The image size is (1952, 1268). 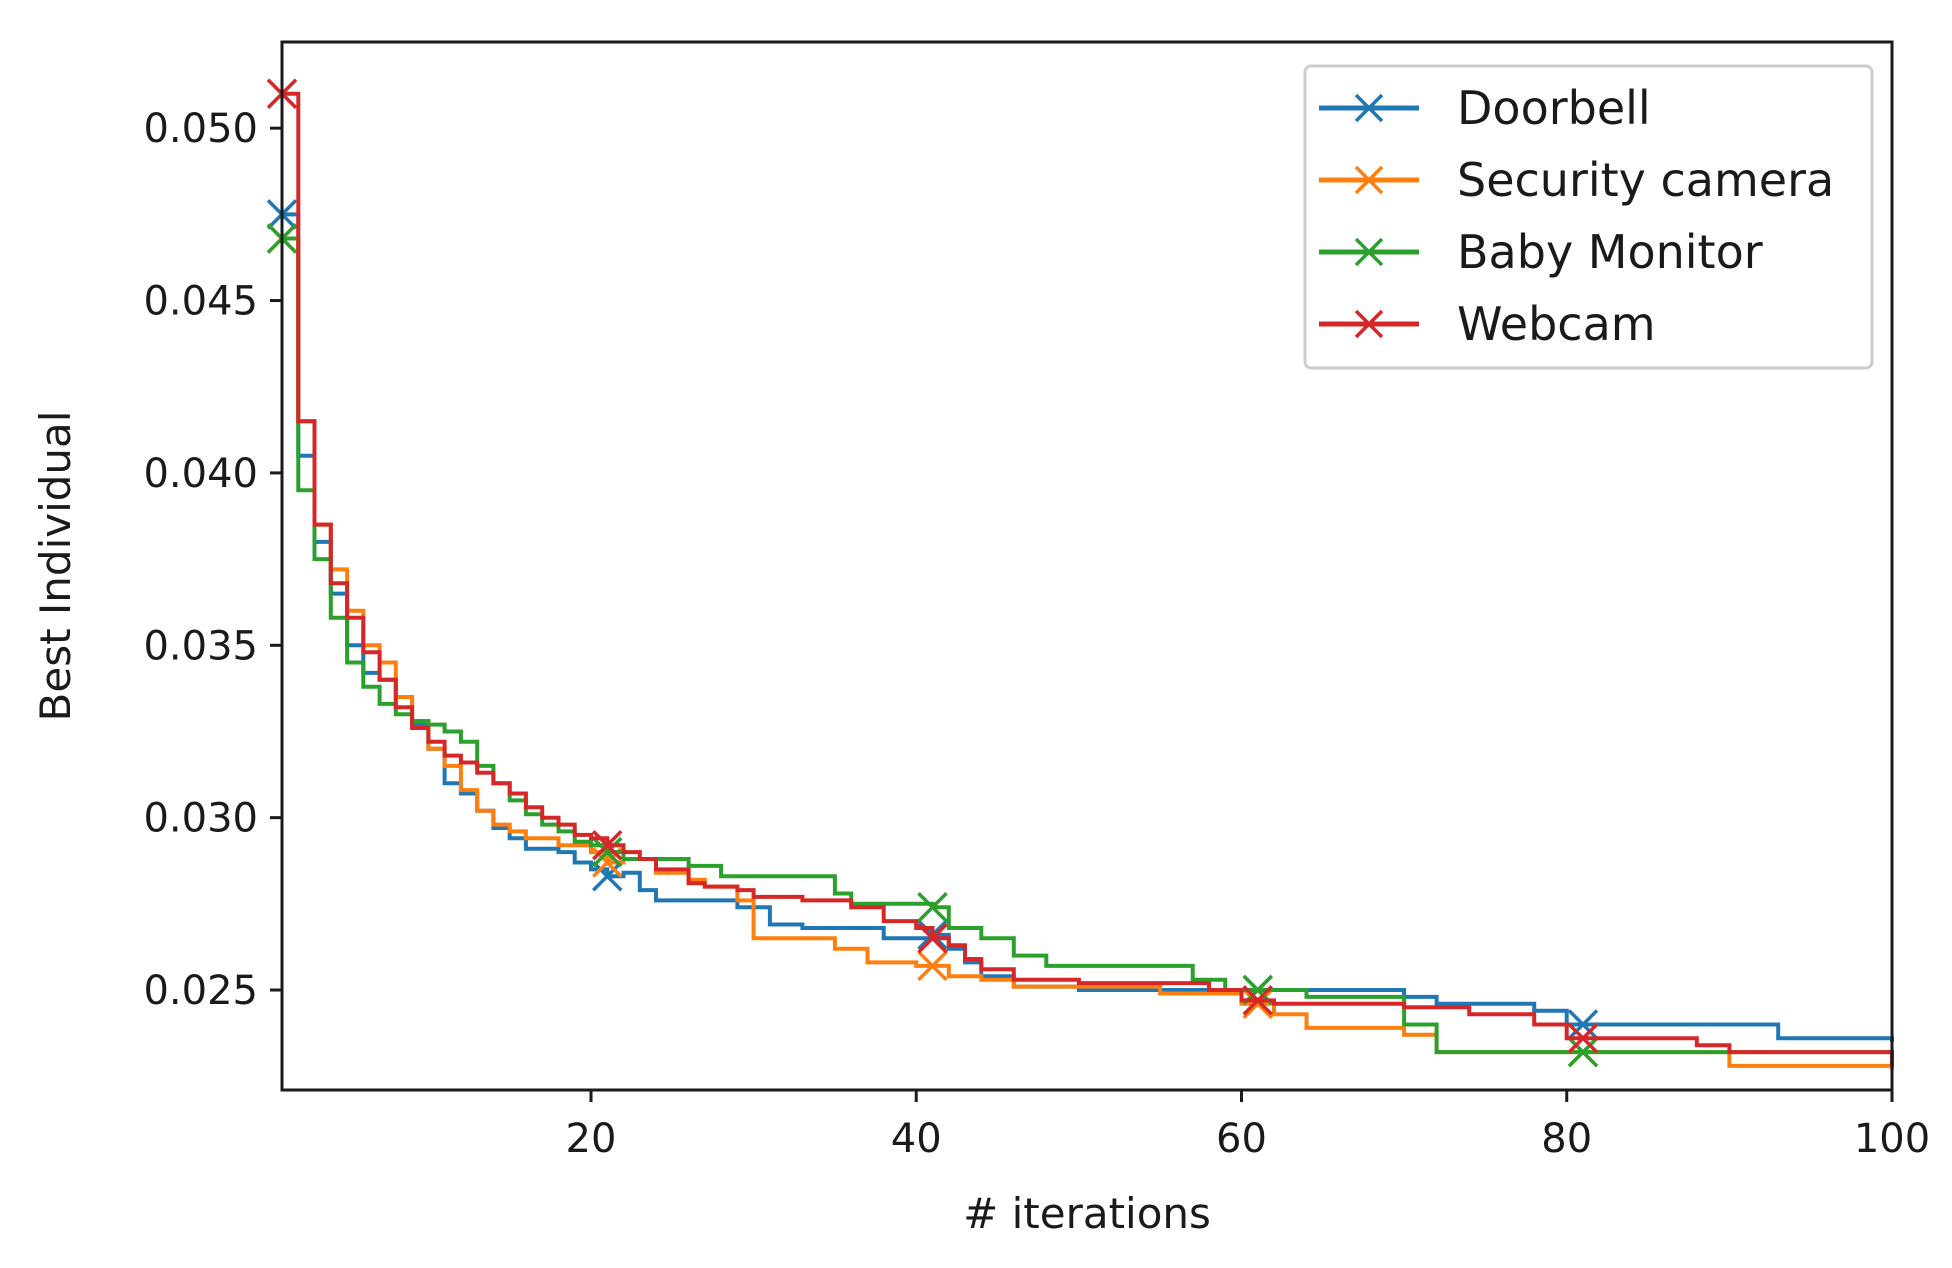 I want to click on y-tick-label: 0.045, so click(x=200, y=302).